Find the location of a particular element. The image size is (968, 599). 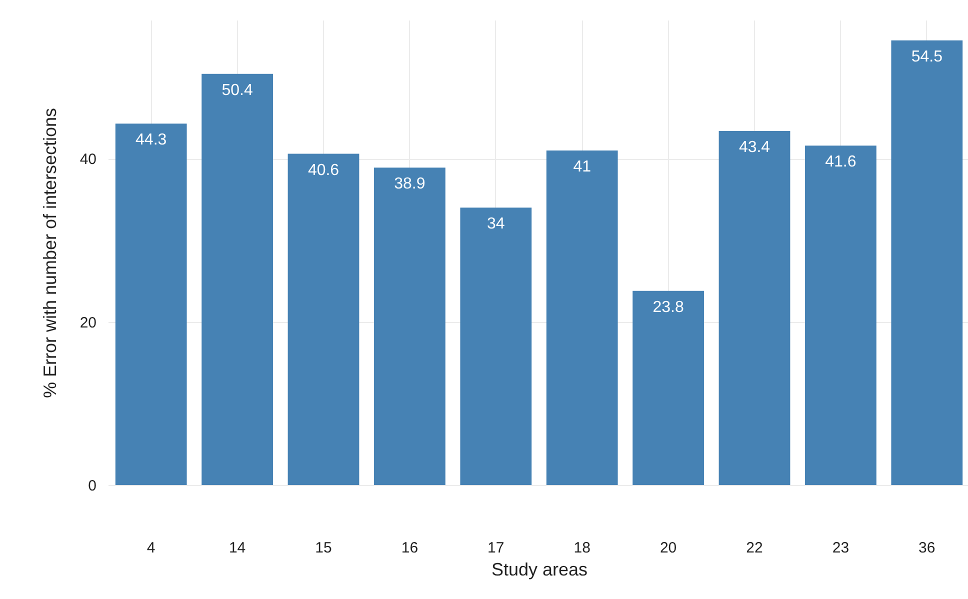

x-tick-label: 22 is located at coordinates (754, 548).